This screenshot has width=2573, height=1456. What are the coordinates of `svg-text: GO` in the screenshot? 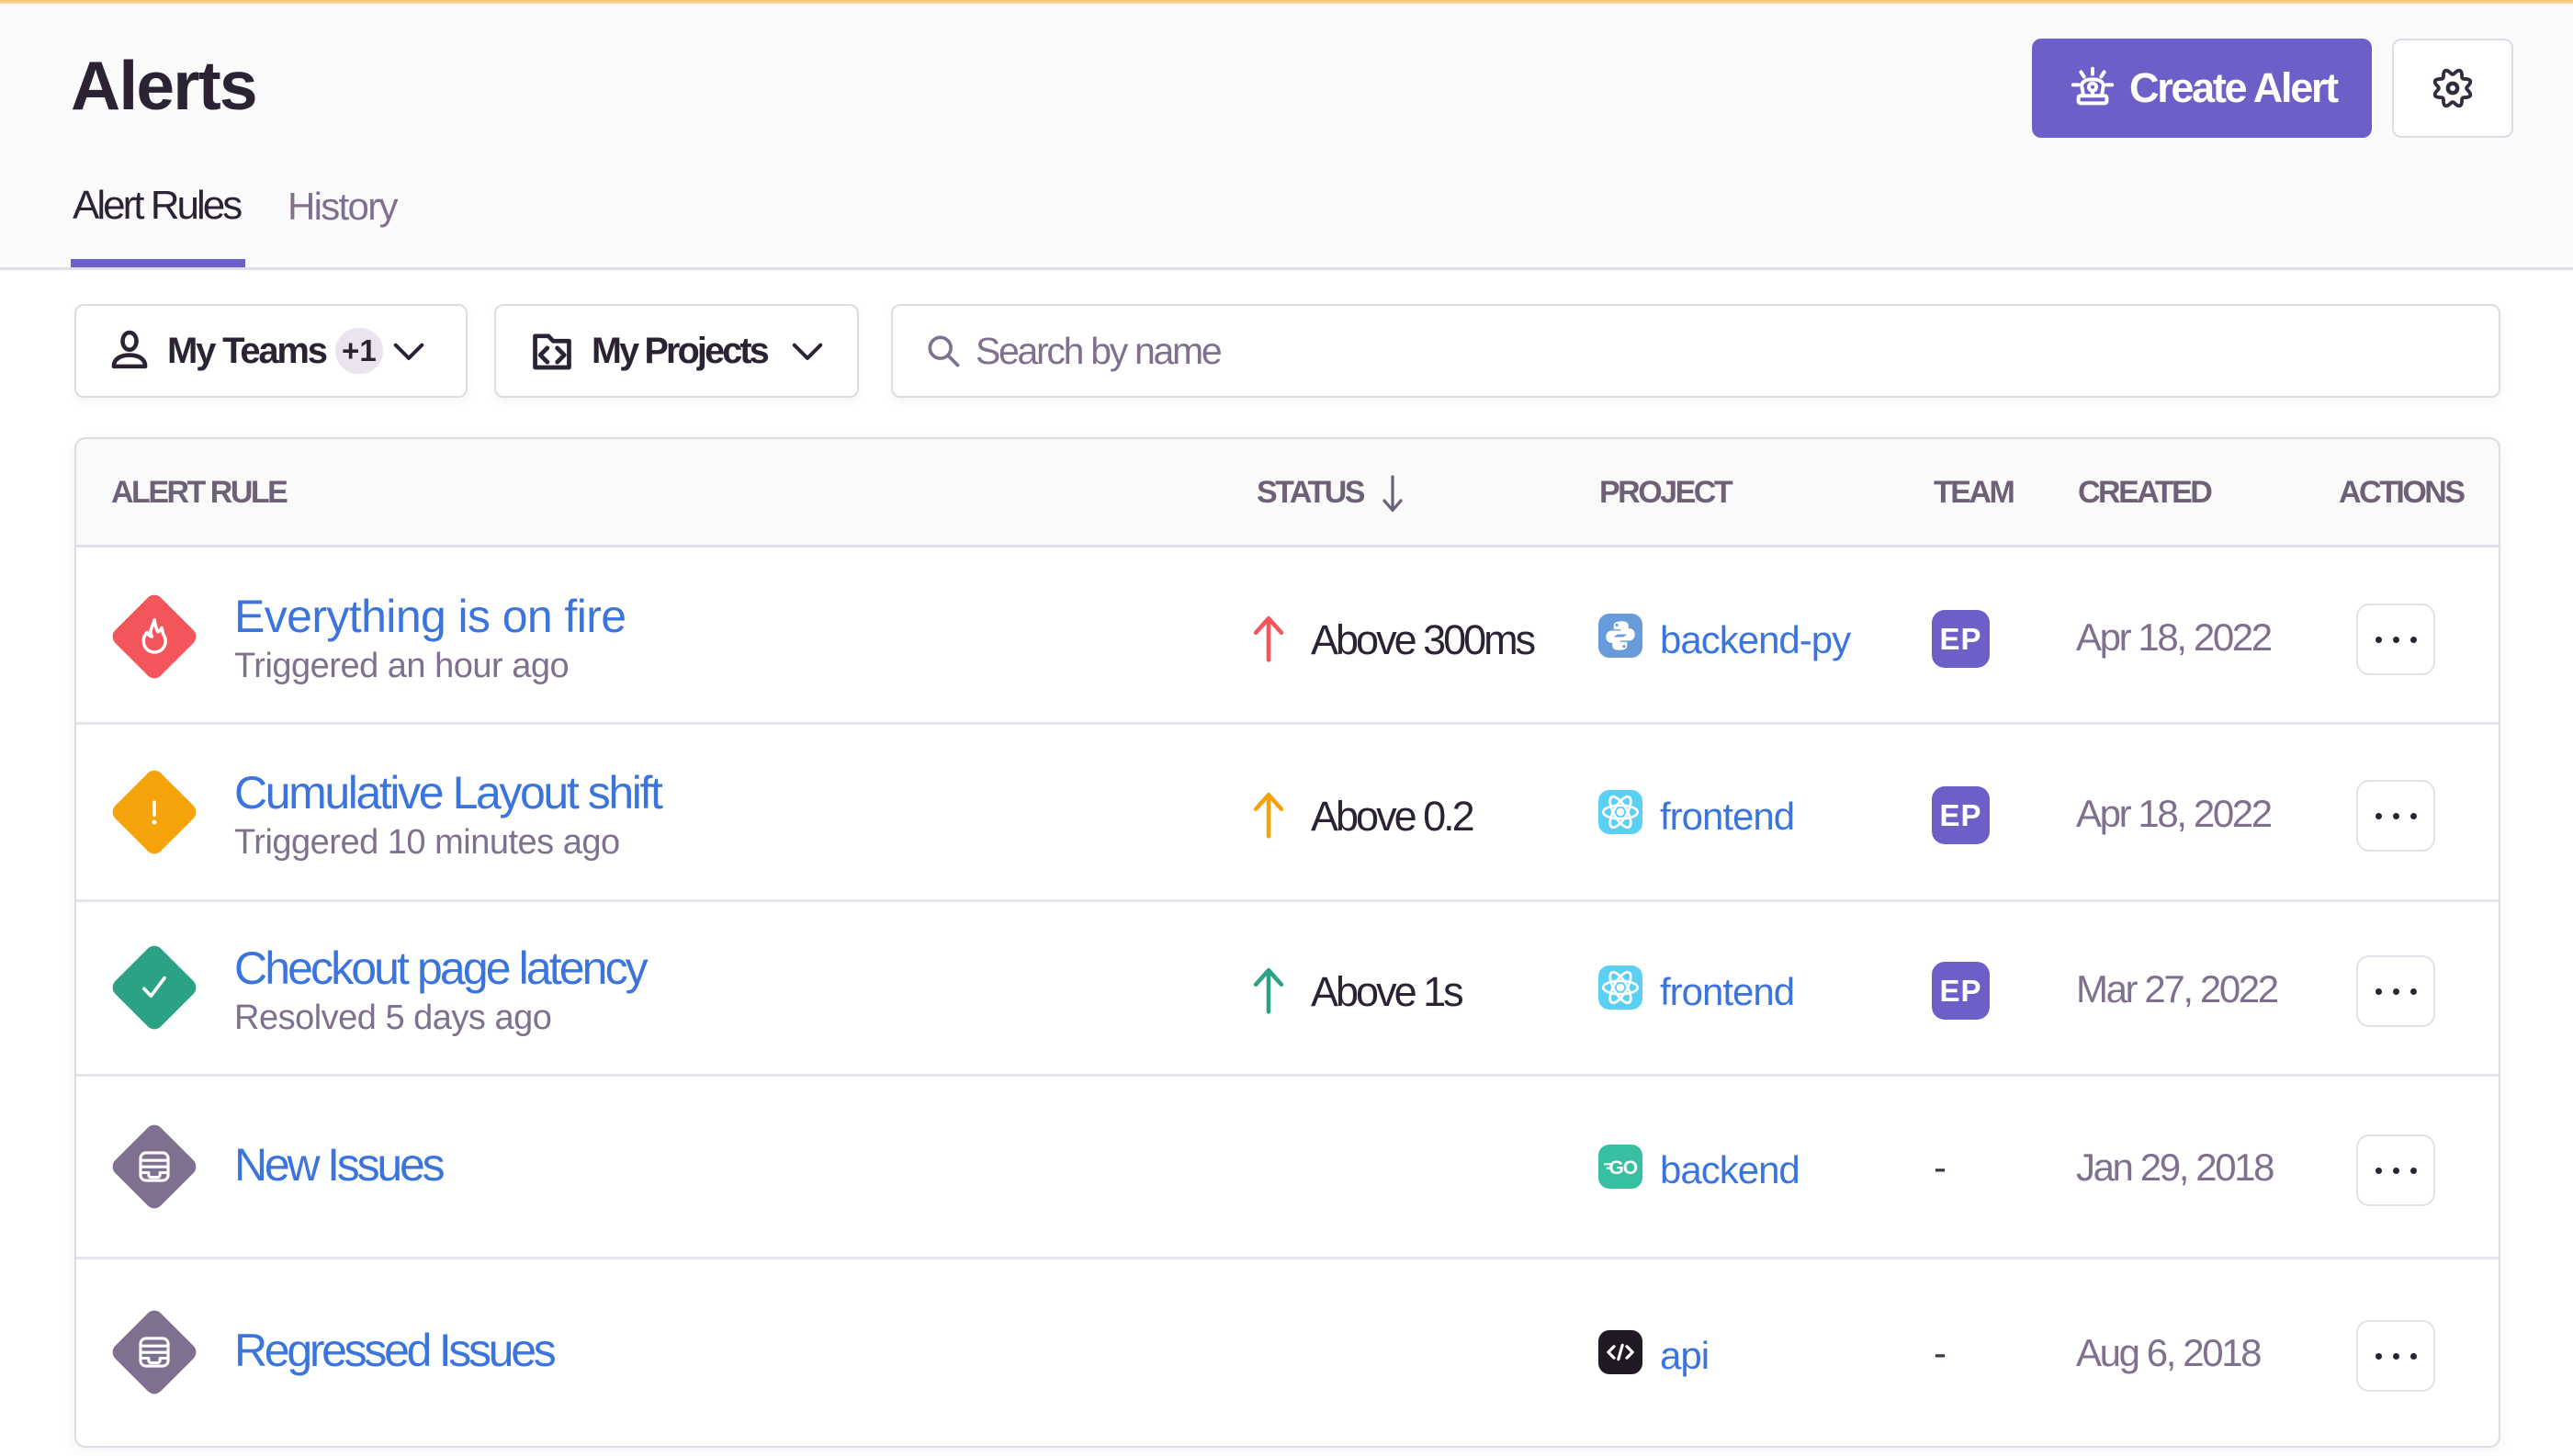 It's located at (1622, 1168).